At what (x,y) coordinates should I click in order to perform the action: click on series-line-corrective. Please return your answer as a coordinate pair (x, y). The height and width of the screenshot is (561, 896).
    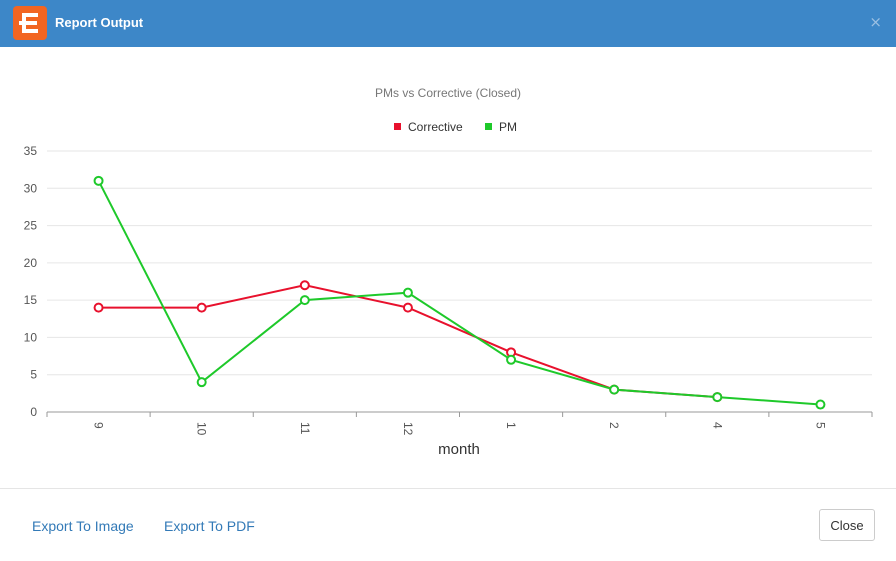
    Looking at the image, I should click on (408, 341).